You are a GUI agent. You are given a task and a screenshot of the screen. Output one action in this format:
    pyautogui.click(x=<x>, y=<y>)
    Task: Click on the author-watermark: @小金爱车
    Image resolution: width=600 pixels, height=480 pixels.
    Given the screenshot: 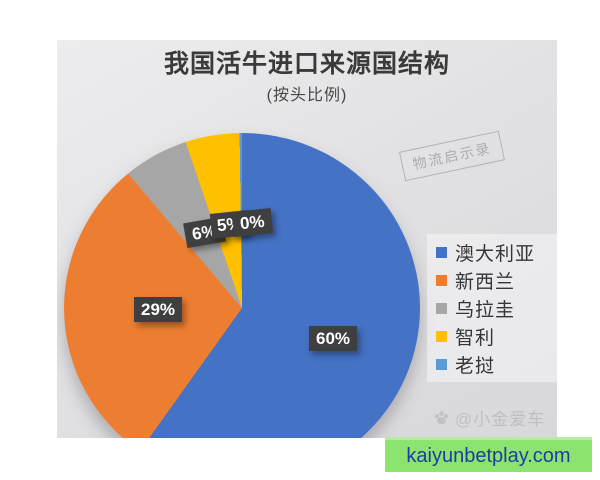 What is the action you would take?
    pyautogui.click(x=489, y=417)
    